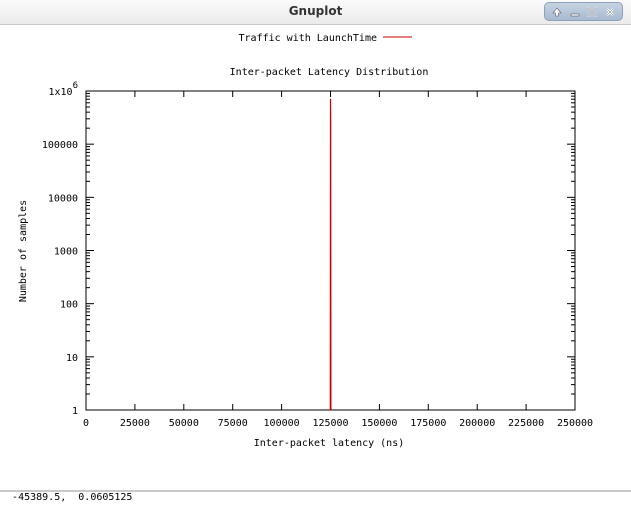  Describe the element at coordinates (477, 423) in the screenshot. I see `x-tick-label: 200000` at that location.